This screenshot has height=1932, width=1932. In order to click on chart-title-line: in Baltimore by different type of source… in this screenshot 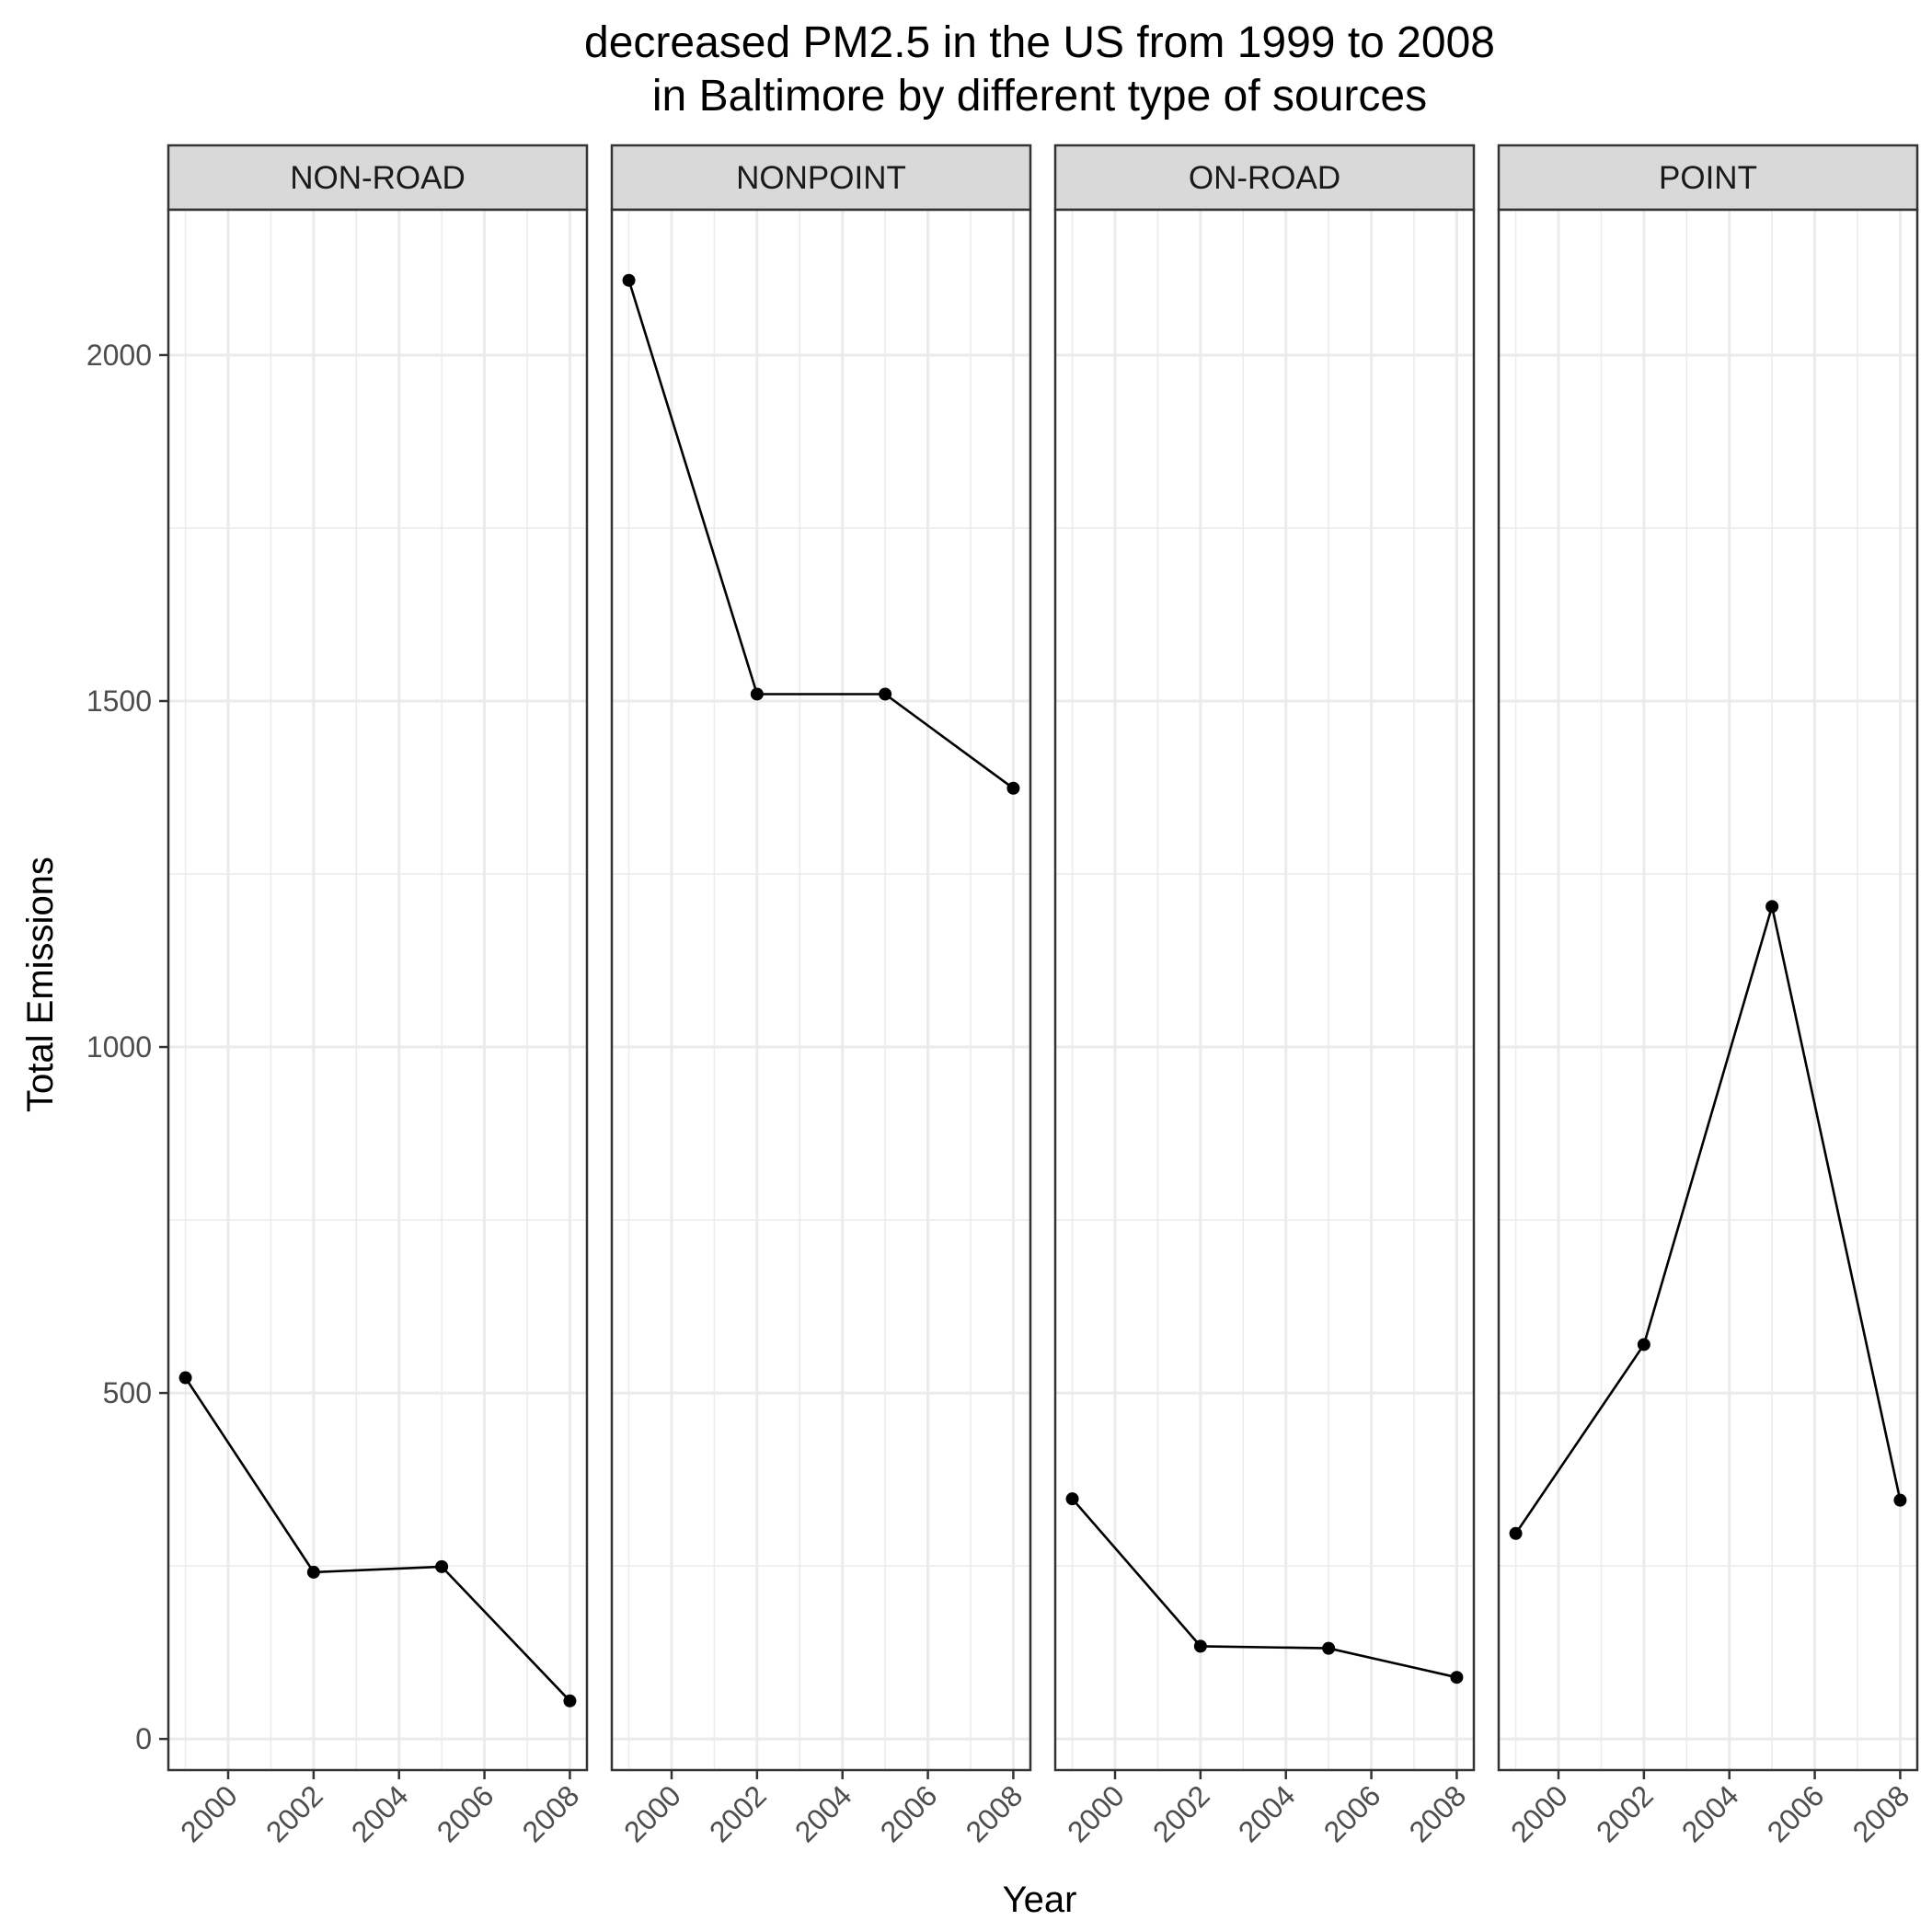, I will do `click(1039, 96)`.